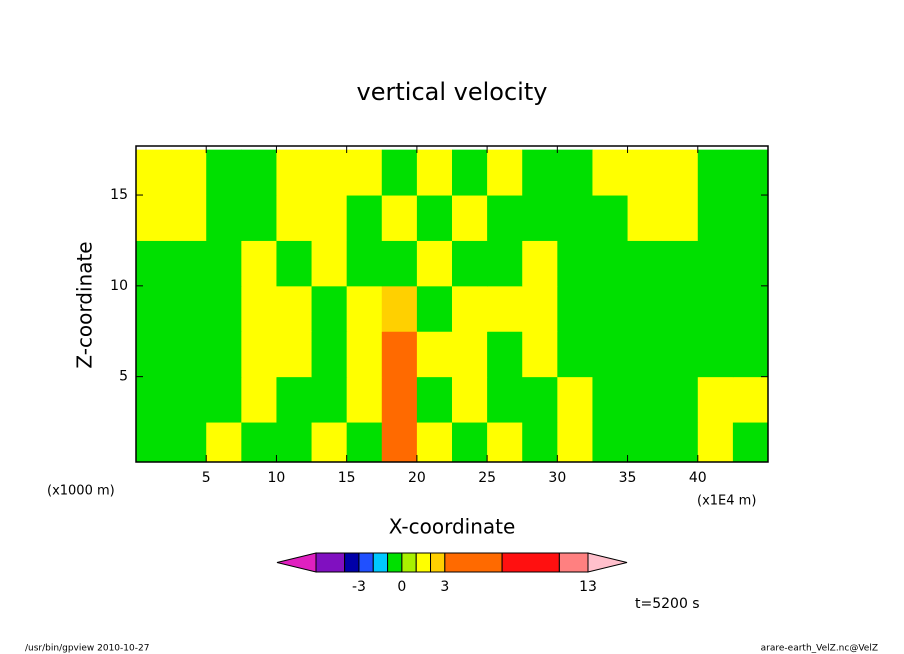  What do you see at coordinates (119, 195) in the screenshot?
I see `y-tick-label: 15` at bounding box center [119, 195].